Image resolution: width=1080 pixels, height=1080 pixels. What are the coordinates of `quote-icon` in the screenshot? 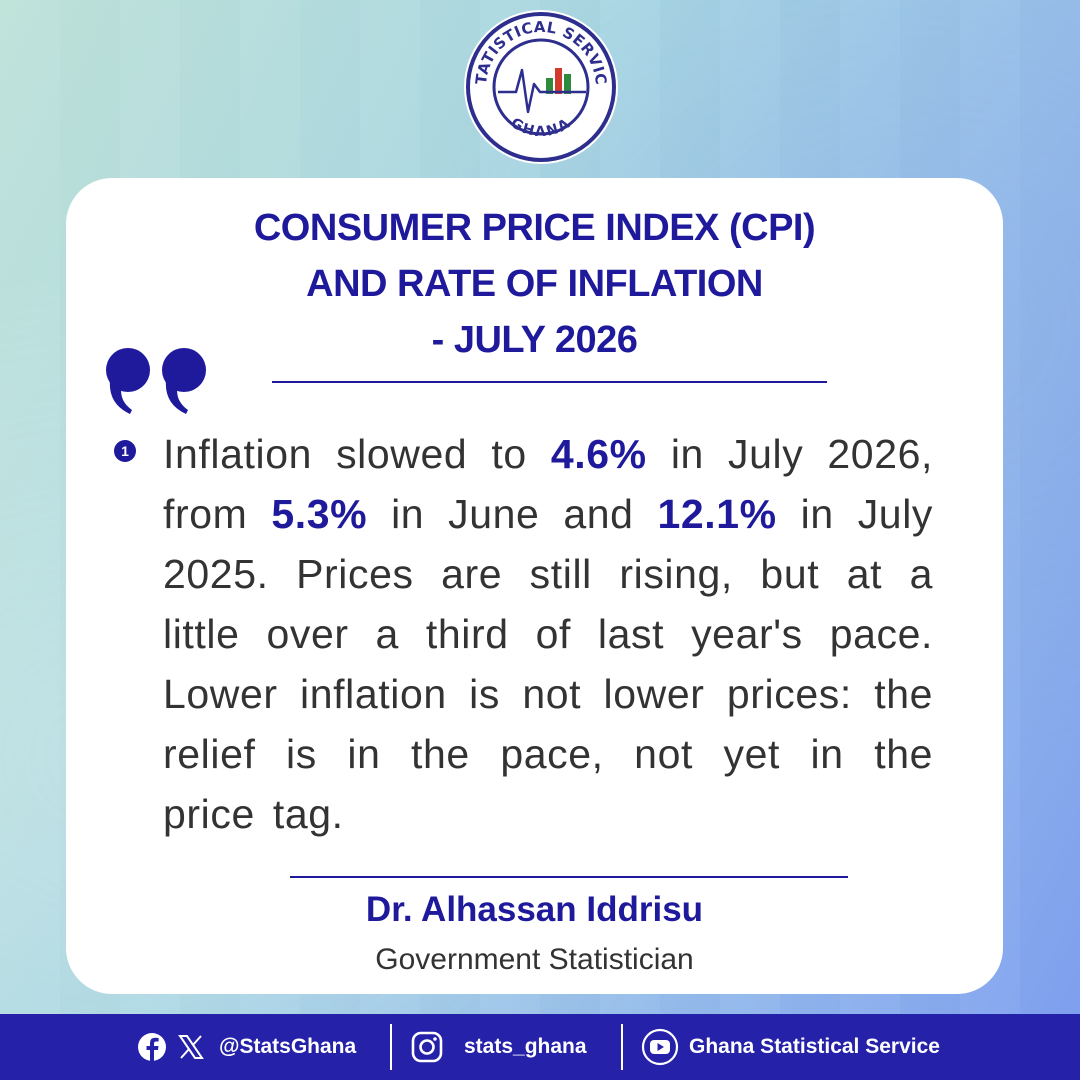 It's located at (156, 381).